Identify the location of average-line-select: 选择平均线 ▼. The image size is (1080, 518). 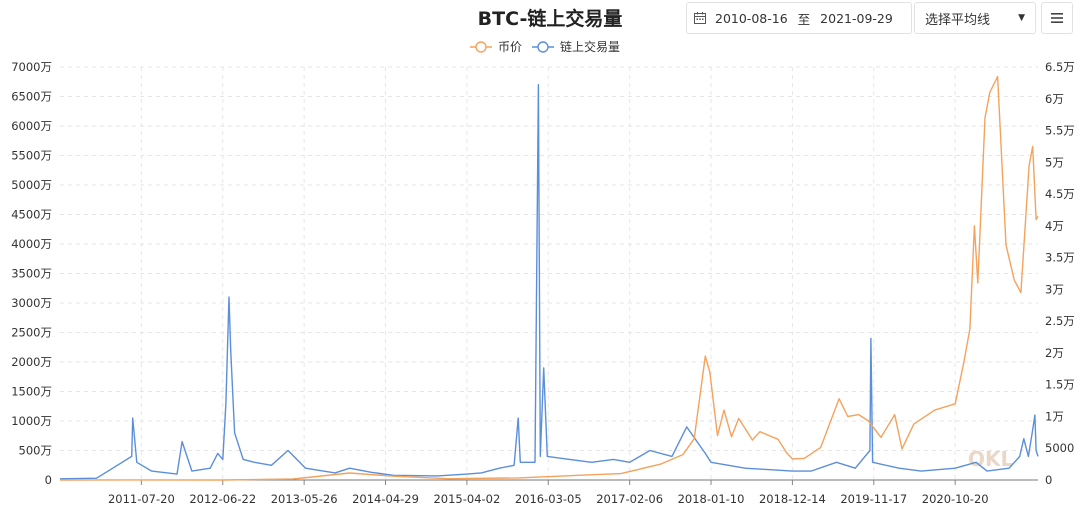
(975, 18).